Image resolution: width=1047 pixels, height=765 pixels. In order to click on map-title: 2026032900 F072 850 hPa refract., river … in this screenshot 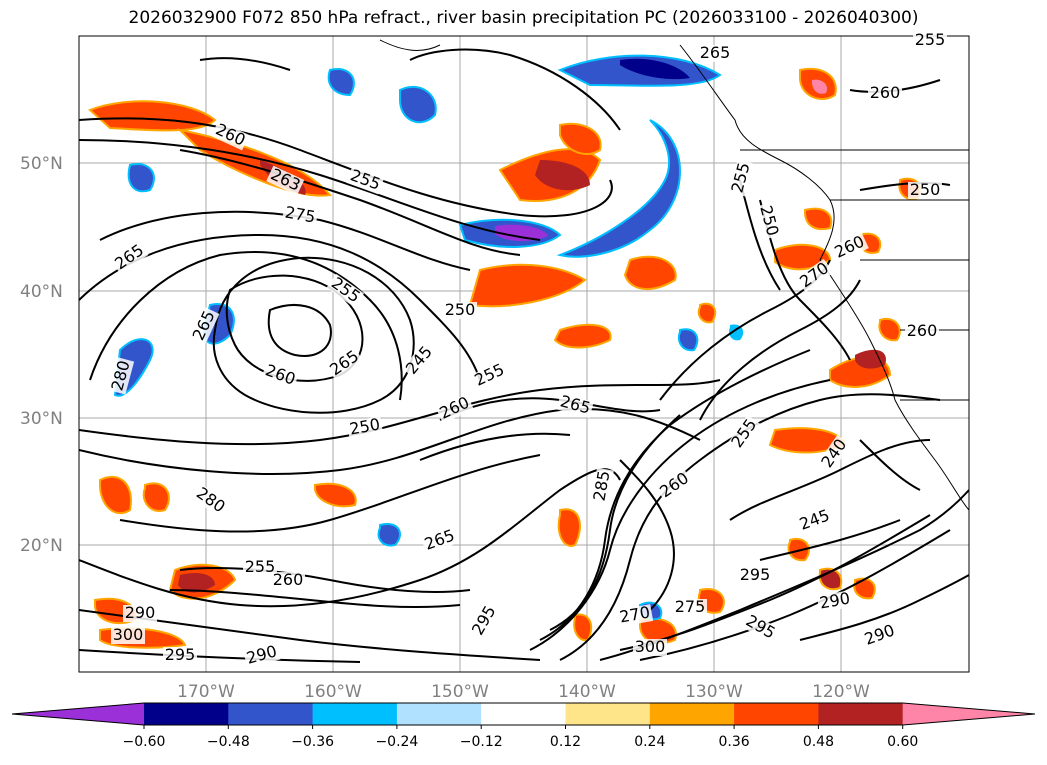, I will do `click(523, 18)`.